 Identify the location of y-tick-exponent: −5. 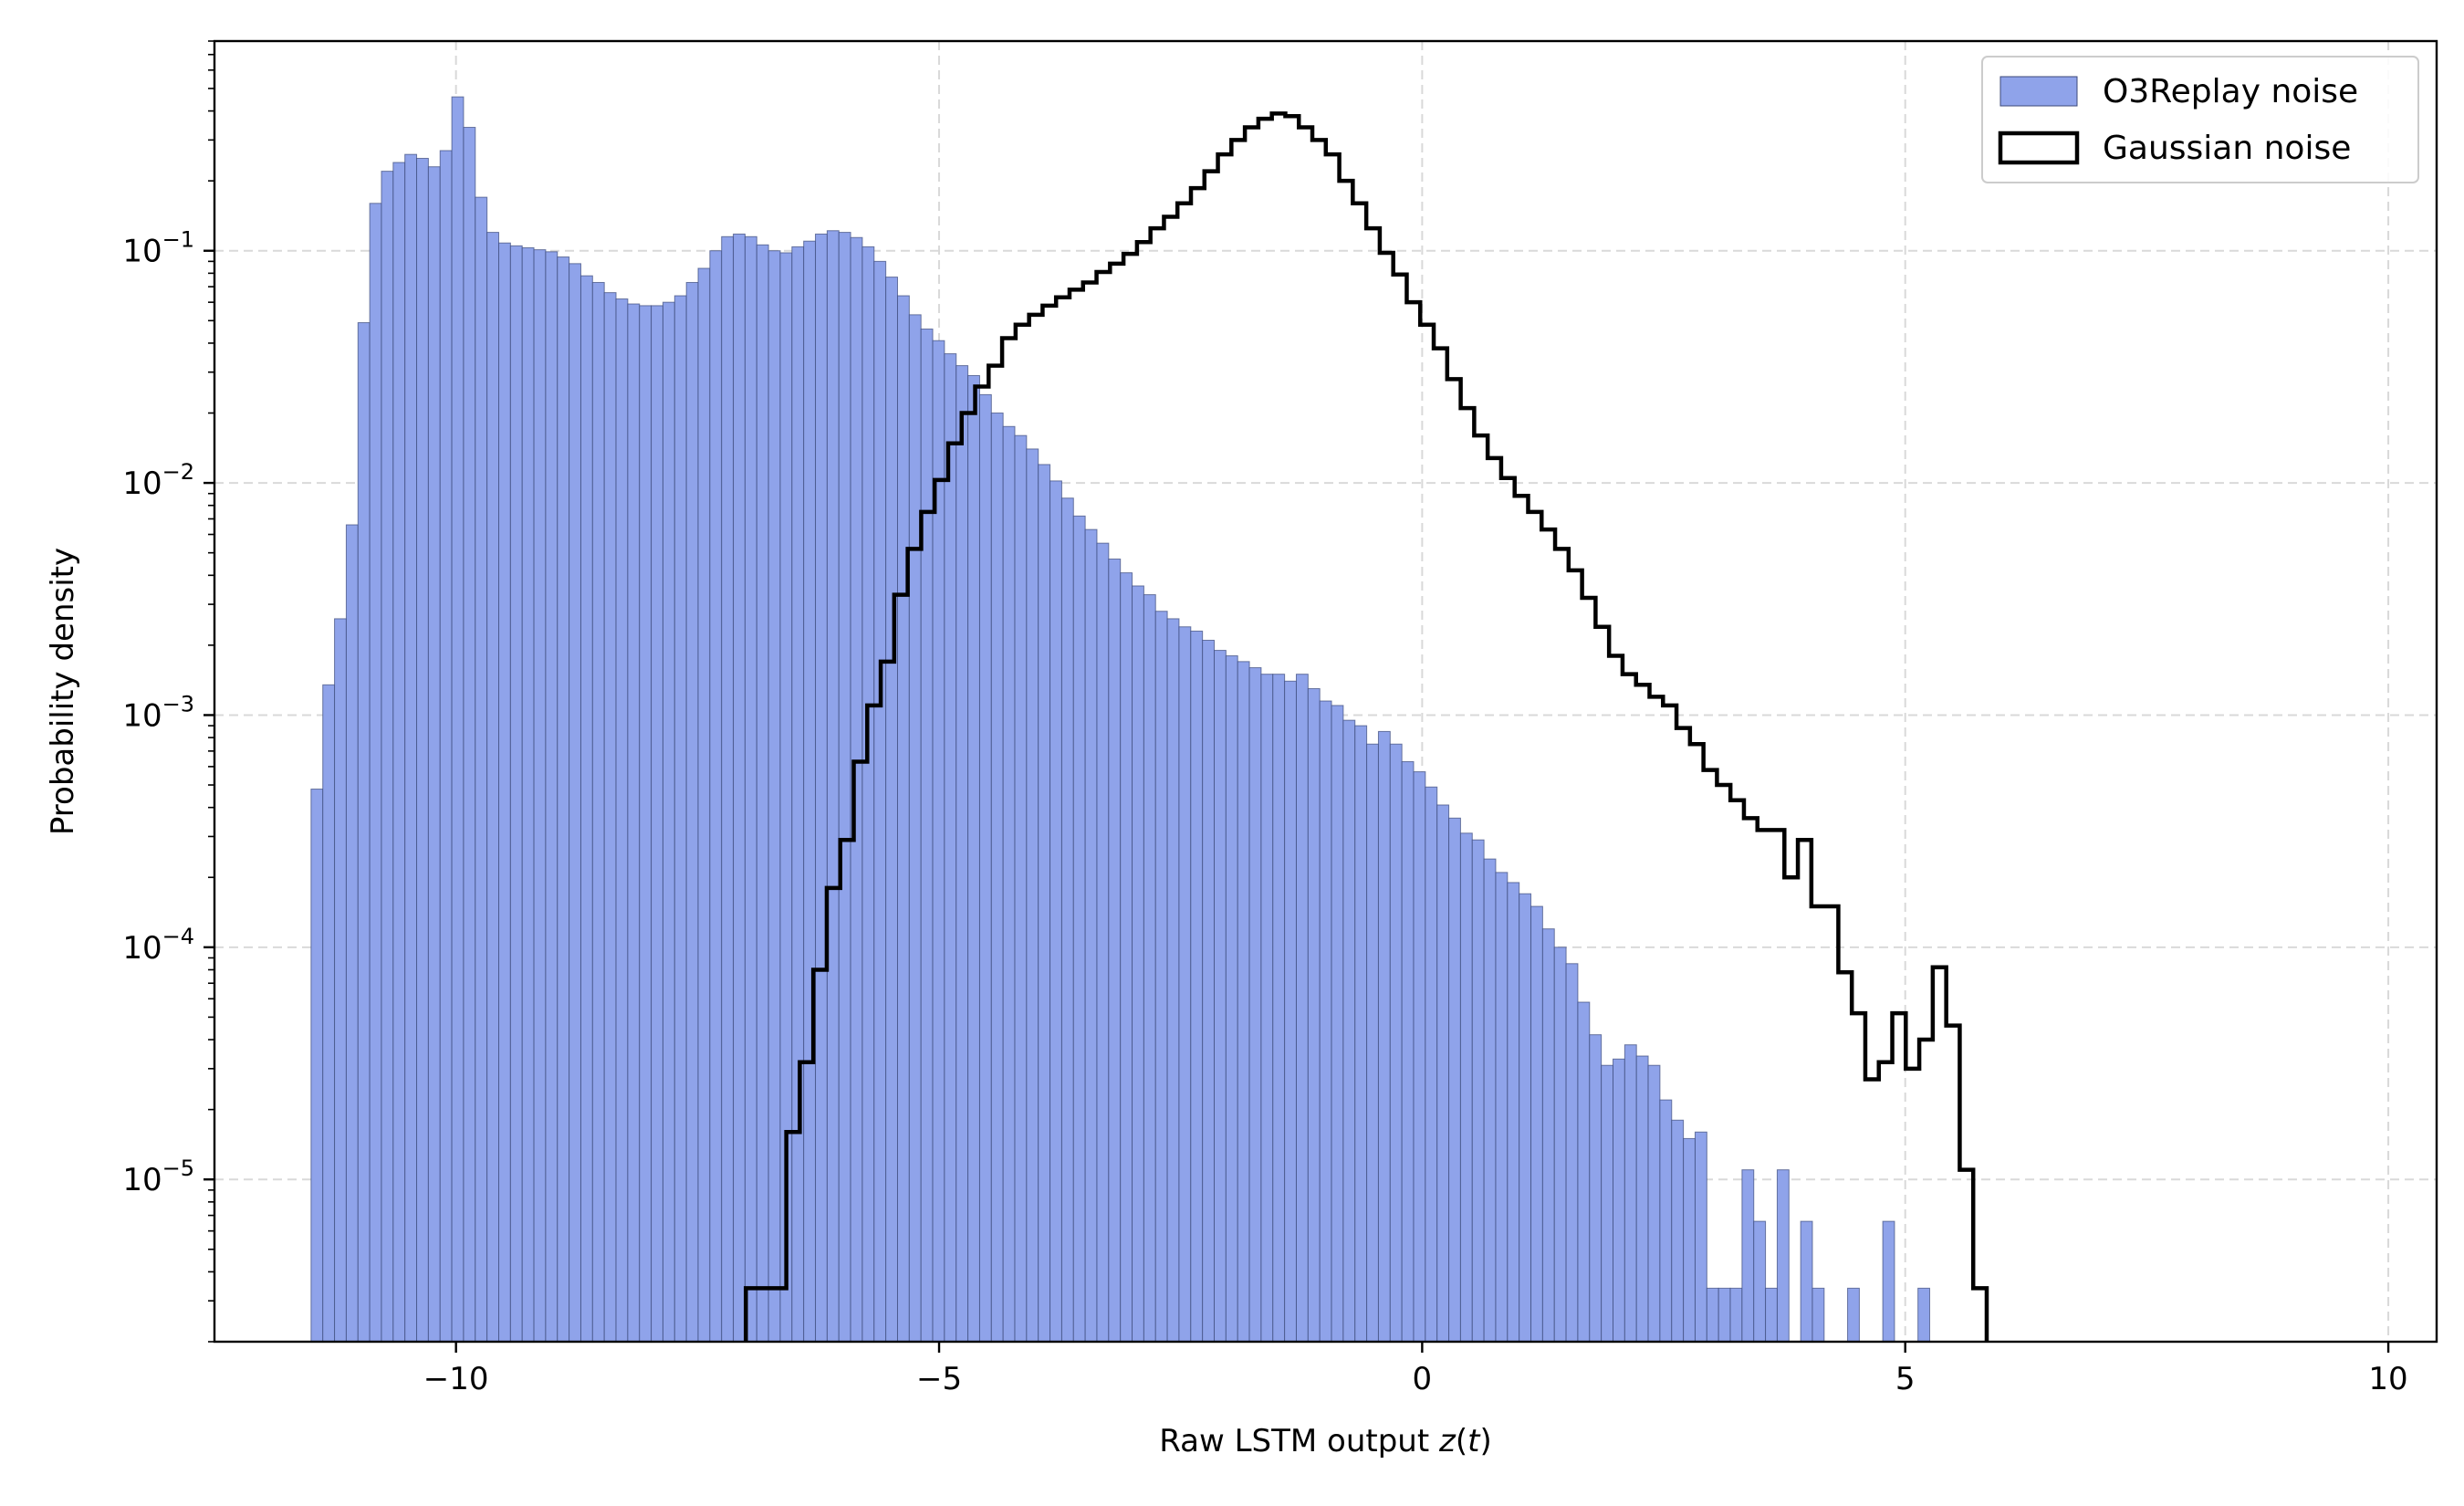
(178, 1168).